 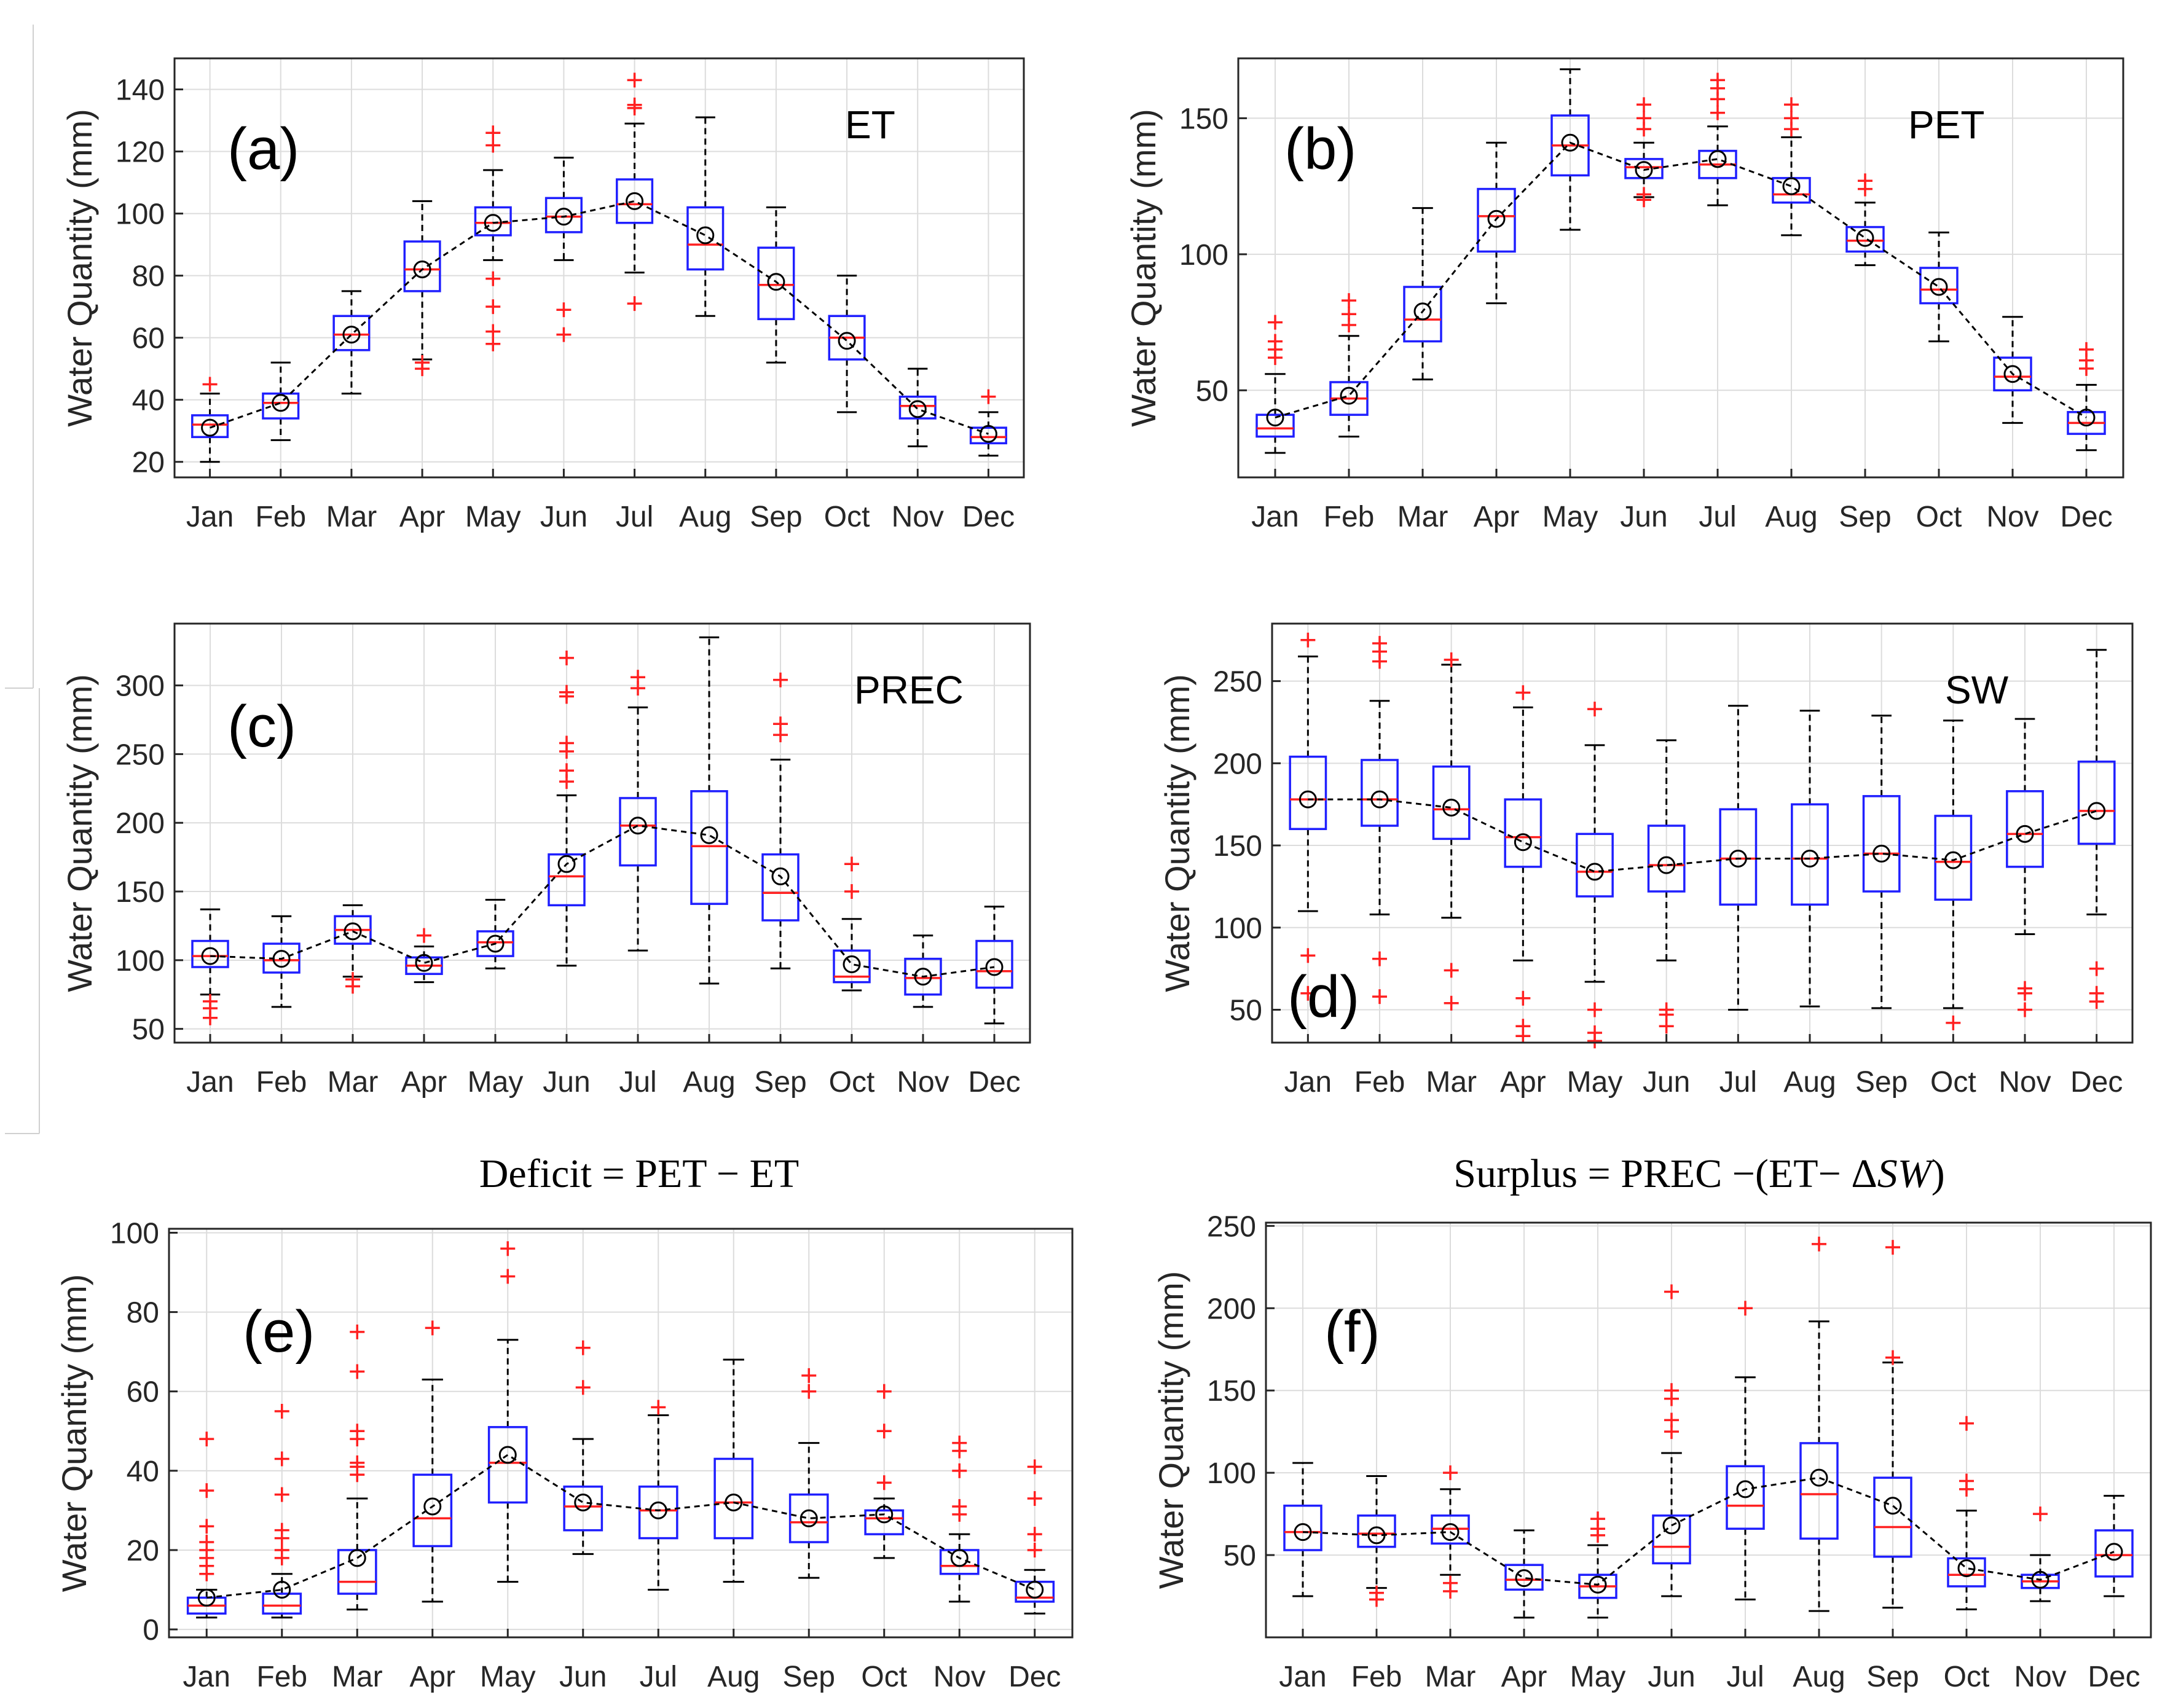 I want to click on xtick-label: Nov, so click(x=2024, y=1082).